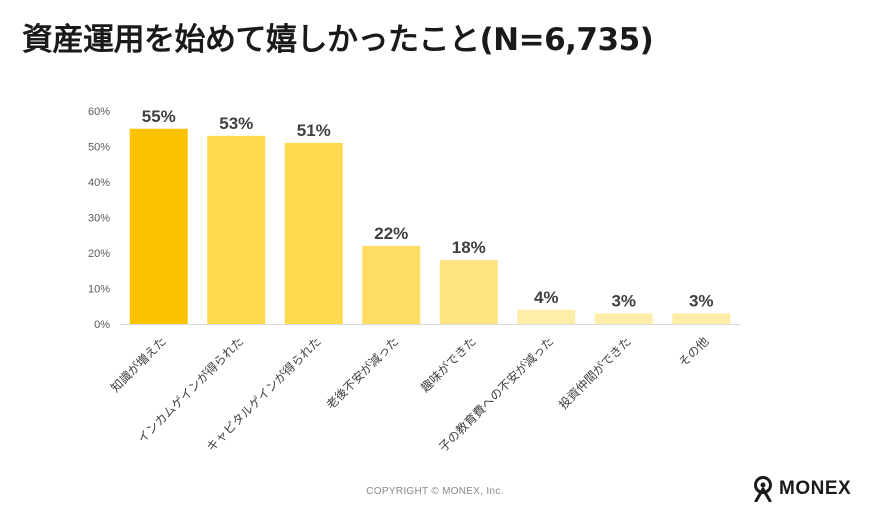 Image resolution: width=870 pixels, height=518 pixels. Describe the element at coordinates (391, 233) in the screenshot. I see `data-label: 22%` at that location.